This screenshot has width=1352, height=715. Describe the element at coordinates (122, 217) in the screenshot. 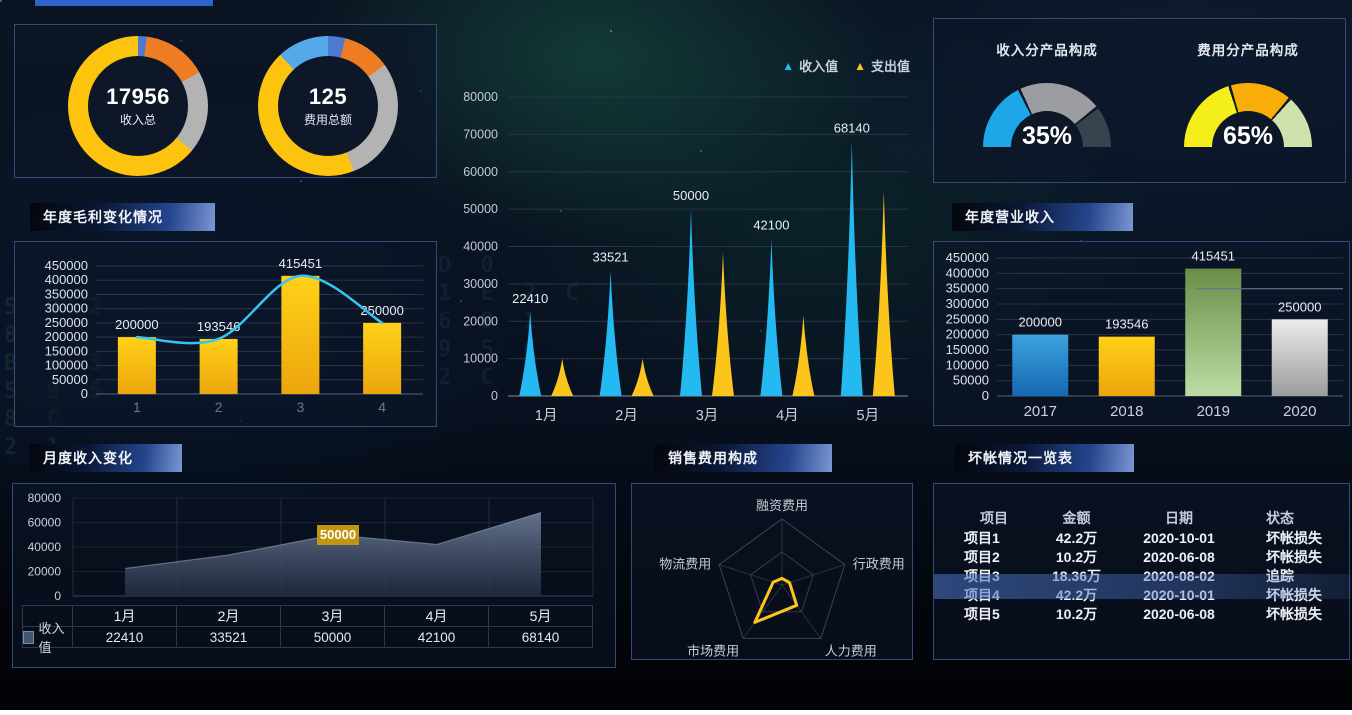

I see `section-title-annual-gross-profit: 年度毛利变化情况` at that location.